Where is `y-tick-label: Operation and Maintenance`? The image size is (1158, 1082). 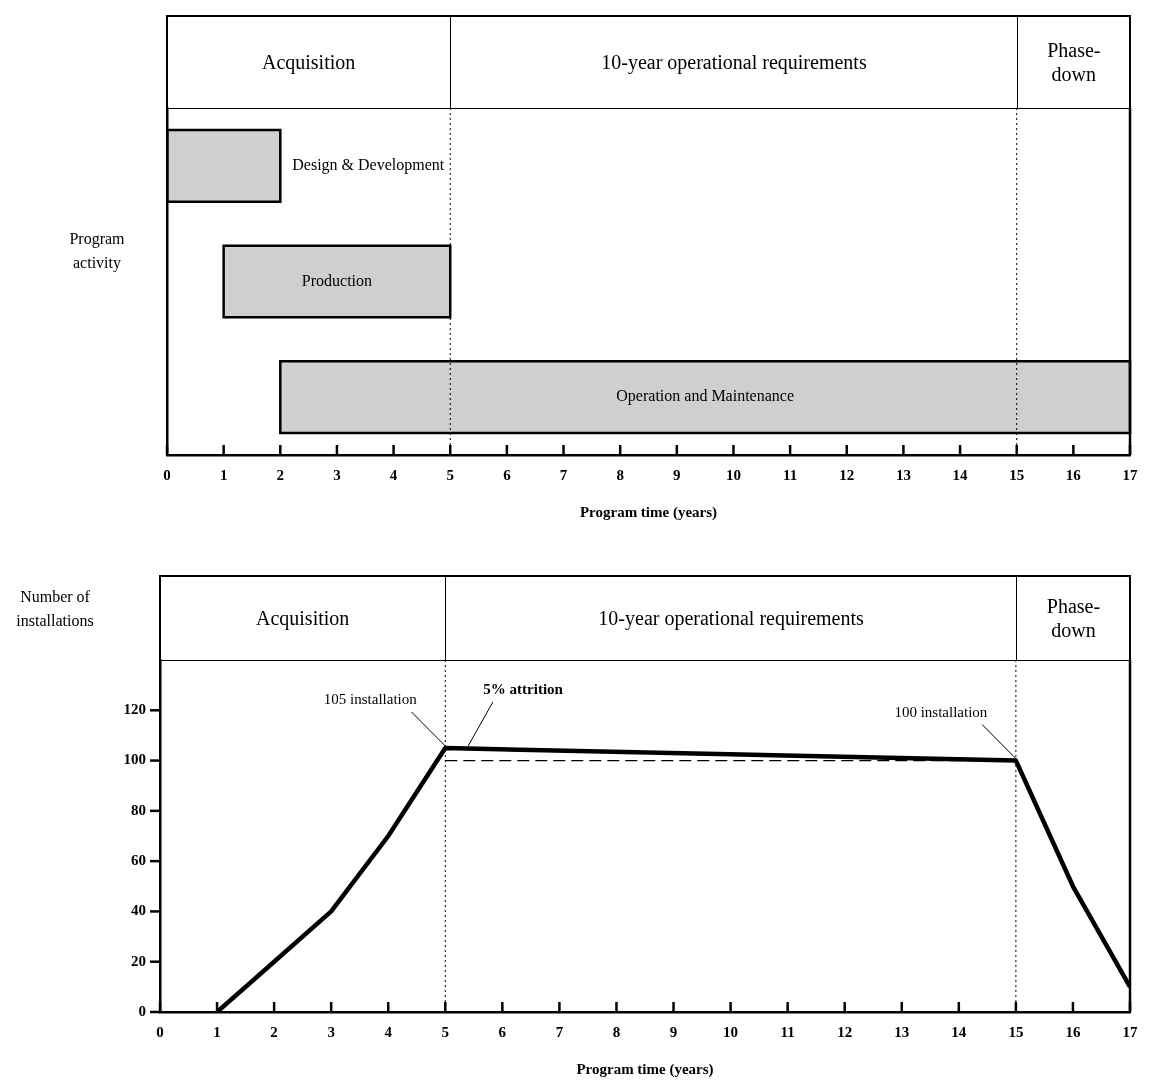
y-tick-label: Operation and Maintenance is located at coordinates (705, 396).